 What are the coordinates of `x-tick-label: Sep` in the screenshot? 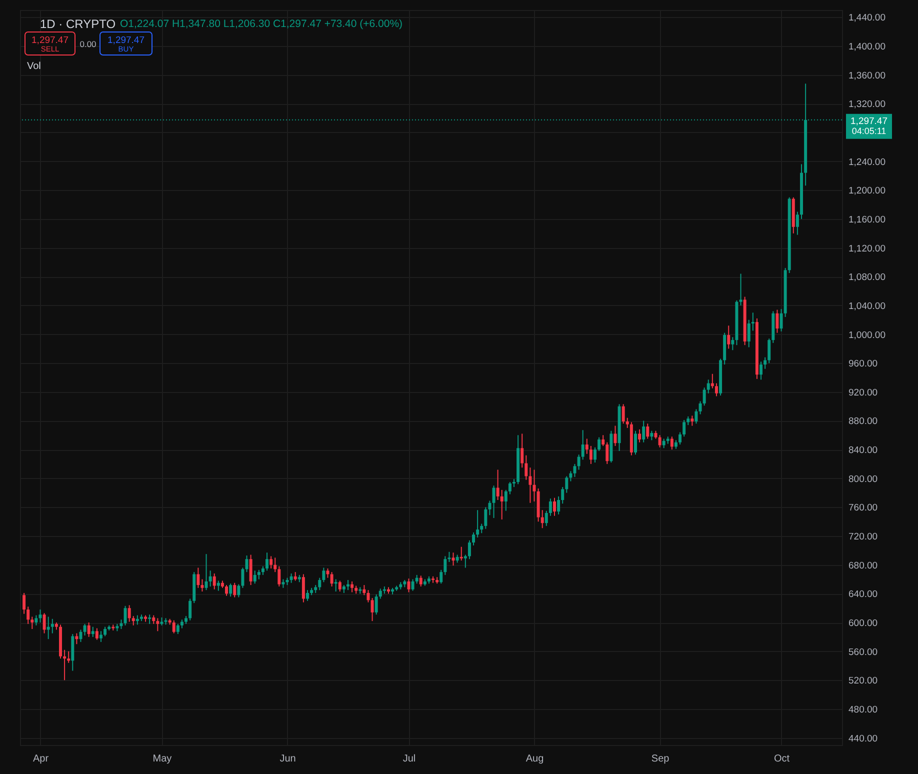 It's located at (660, 759).